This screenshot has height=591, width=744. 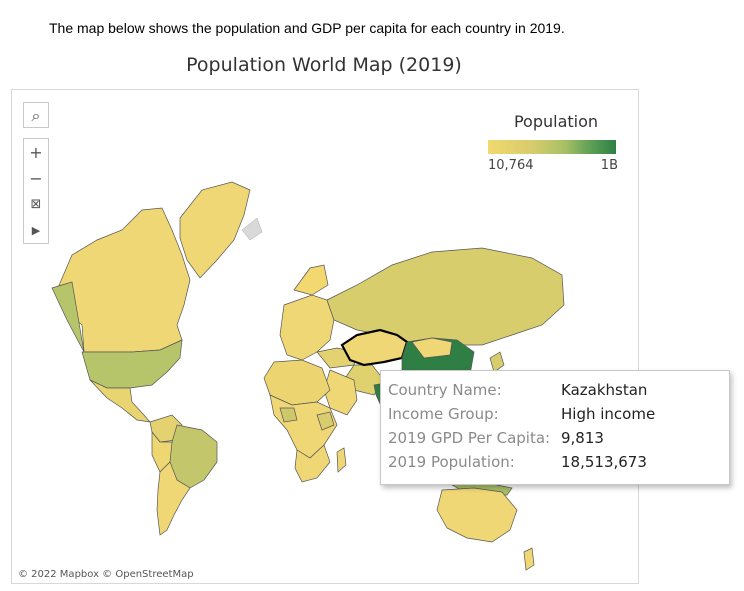 I want to click on tooltip-key: Income Group:, so click(x=443, y=414).